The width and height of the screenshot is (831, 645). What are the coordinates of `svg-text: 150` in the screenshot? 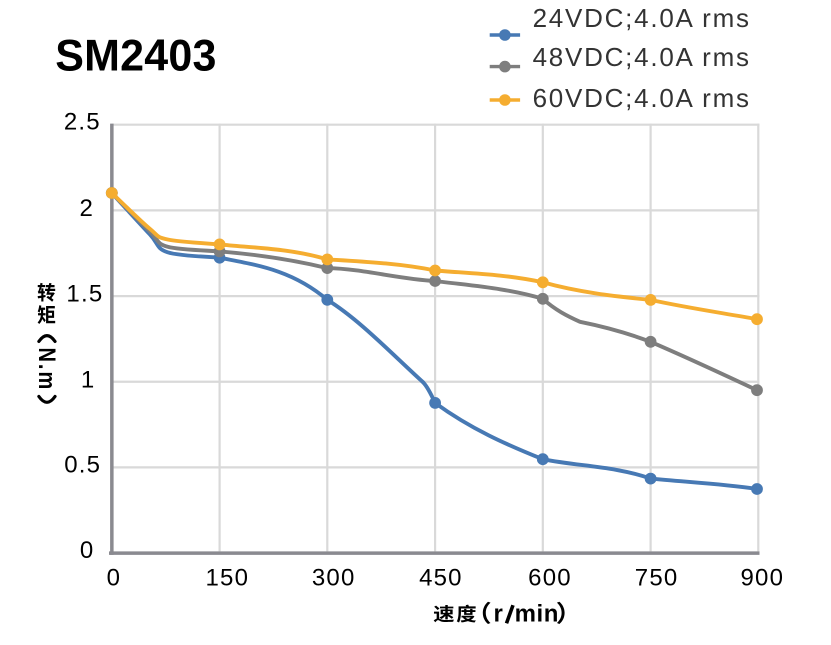 It's located at (227, 578).